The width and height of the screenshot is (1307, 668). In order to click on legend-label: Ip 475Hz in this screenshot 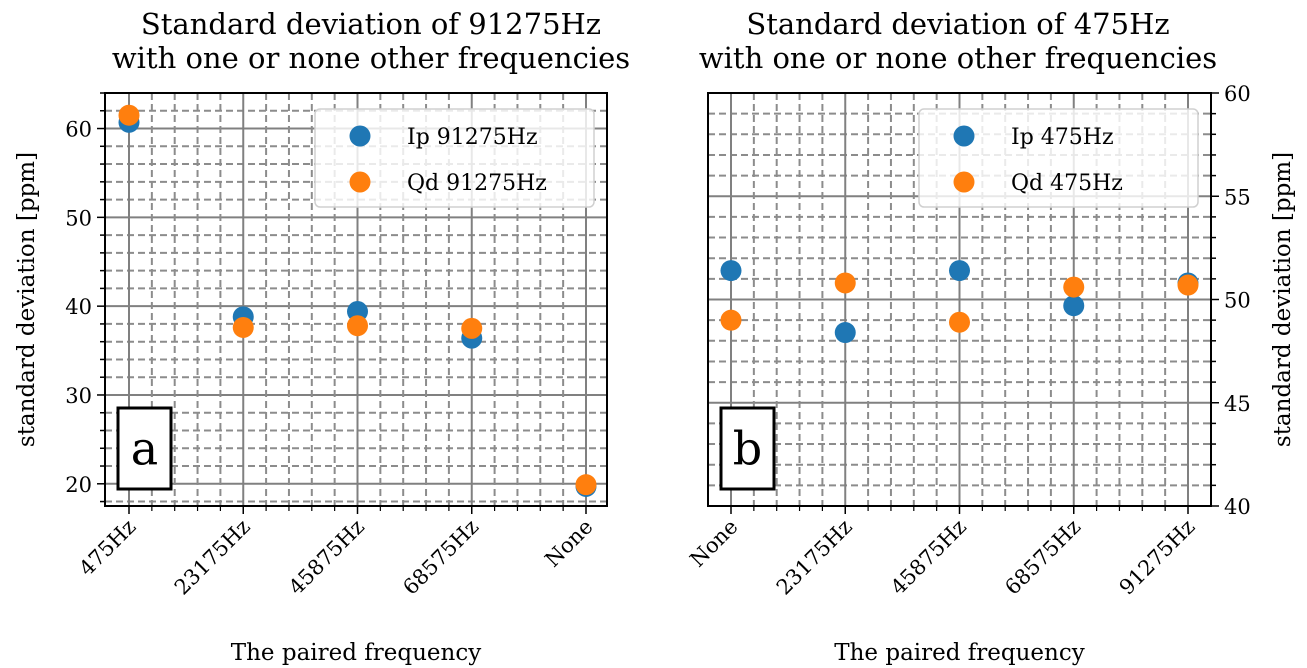, I will do `click(1062, 137)`.